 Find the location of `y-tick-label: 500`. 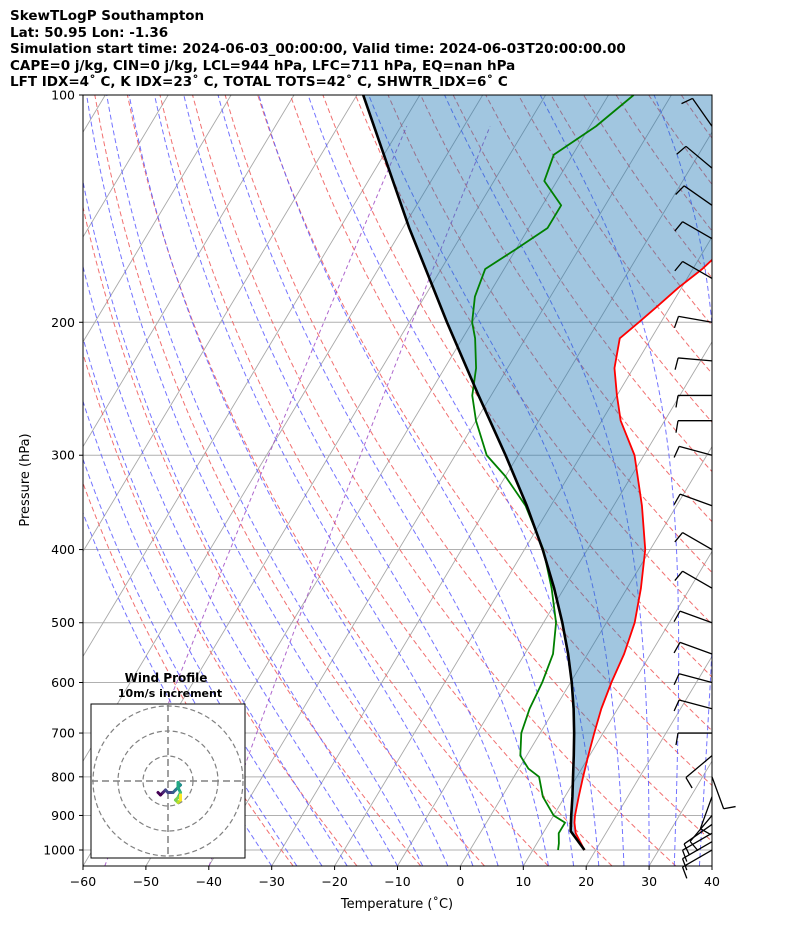

y-tick-label: 500 is located at coordinates (63, 622).